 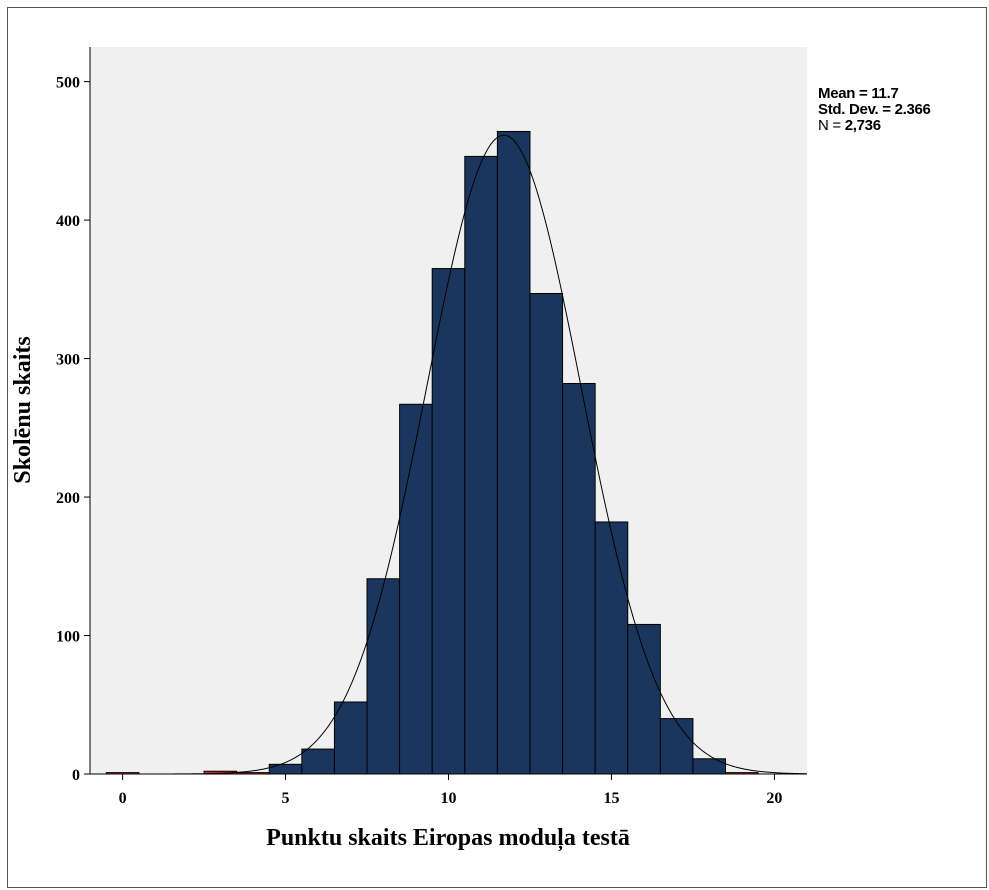 I want to click on n-prefix: N =, so click(x=831, y=125).